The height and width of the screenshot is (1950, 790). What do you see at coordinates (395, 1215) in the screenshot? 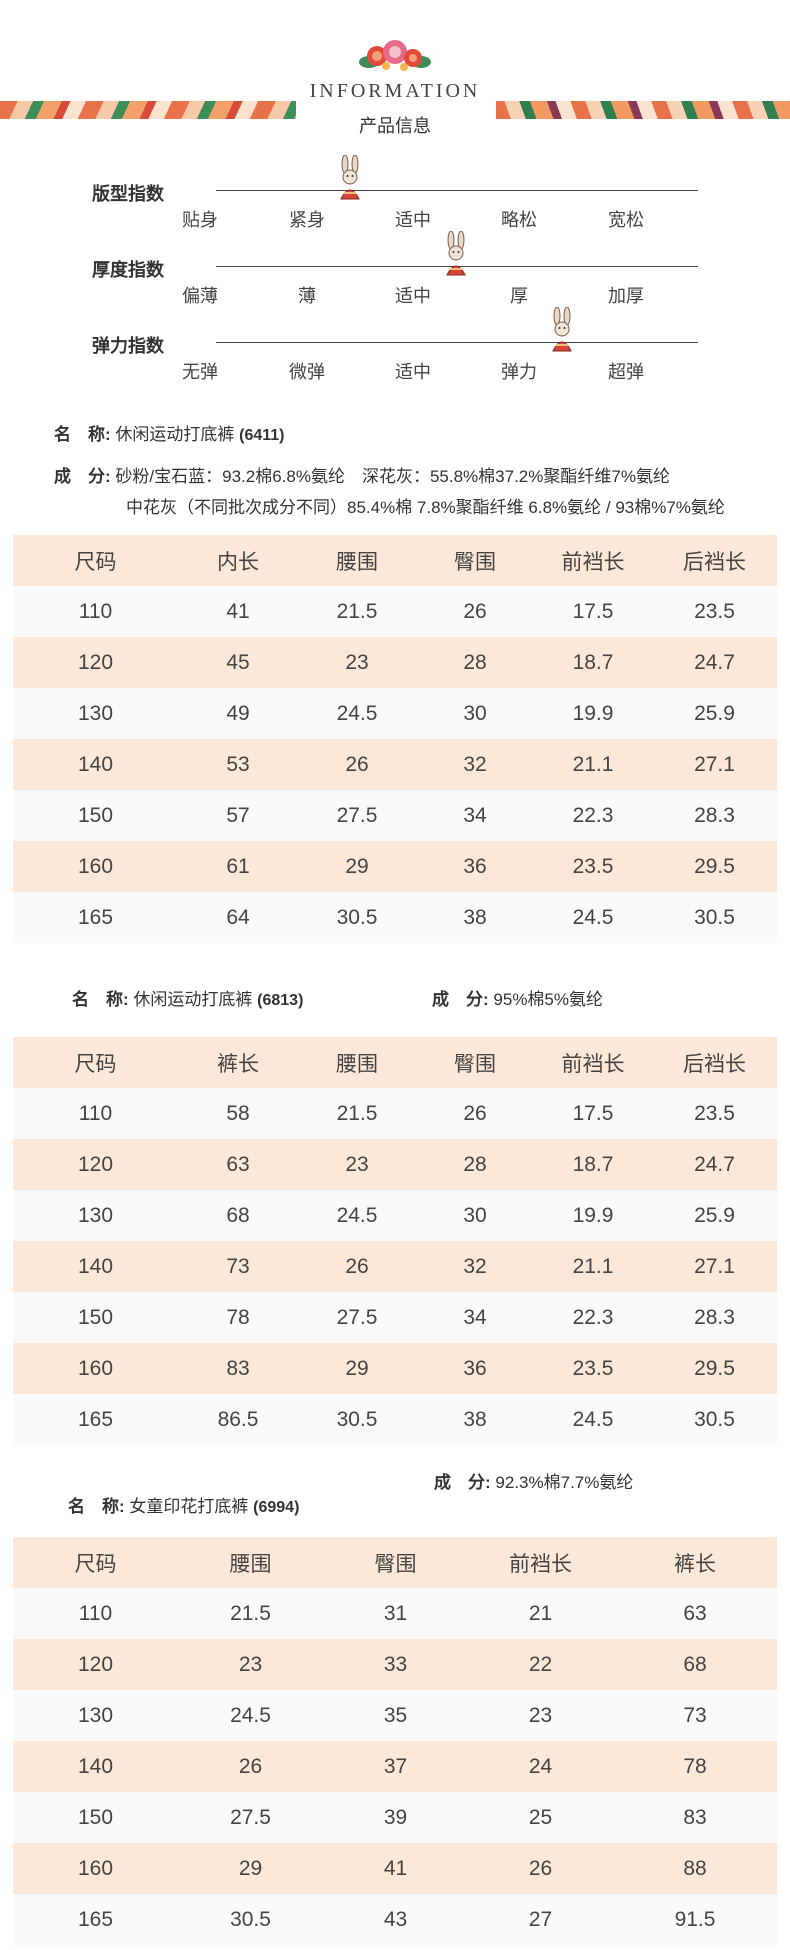
I see `table-row: 130 68 24.5 30 19.9 25.9` at bounding box center [395, 1215].